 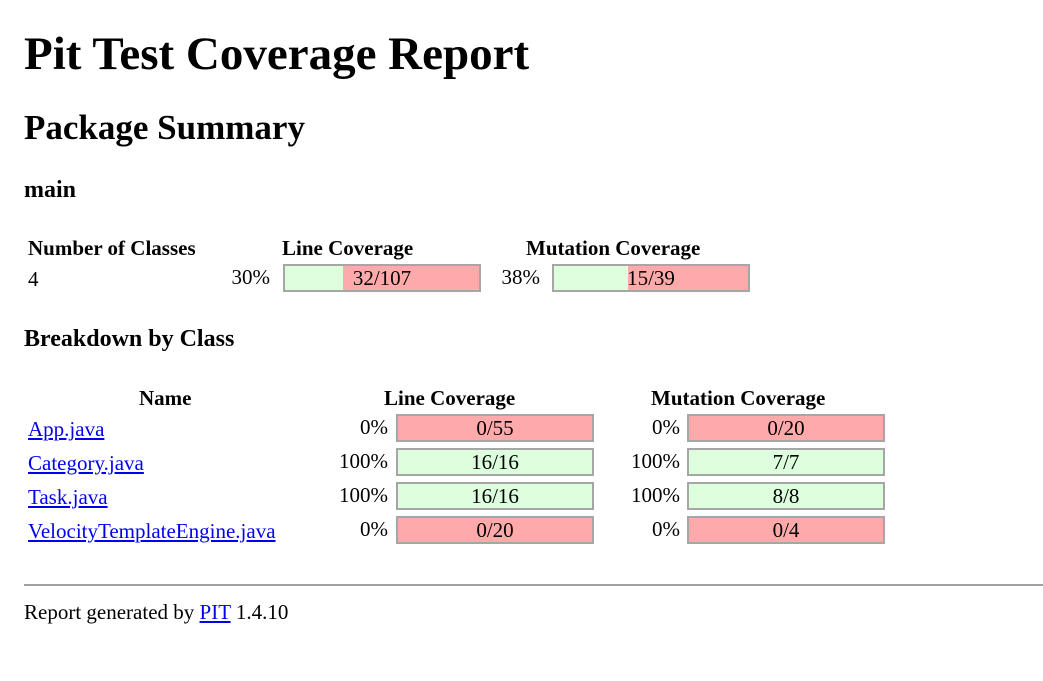 What do you see at coordinates (50, 190) in the screenshot?
I see `package-name: main` at bounding box center [50, 190].